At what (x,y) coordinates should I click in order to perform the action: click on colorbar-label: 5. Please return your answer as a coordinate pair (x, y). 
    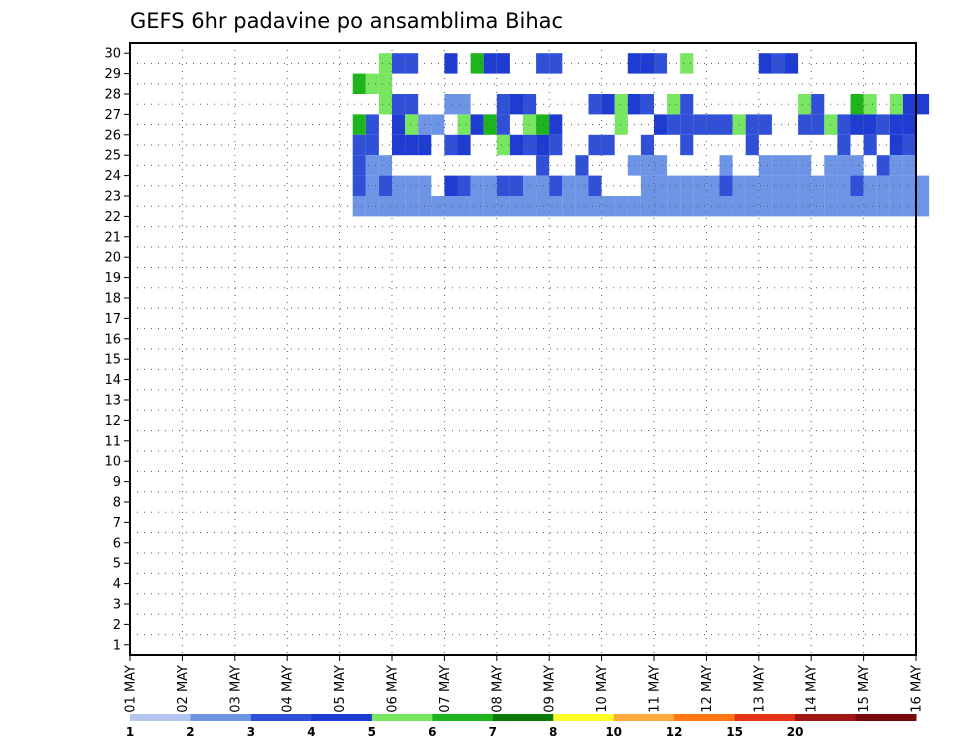
    Looking at the image, I should click on (372, 732).